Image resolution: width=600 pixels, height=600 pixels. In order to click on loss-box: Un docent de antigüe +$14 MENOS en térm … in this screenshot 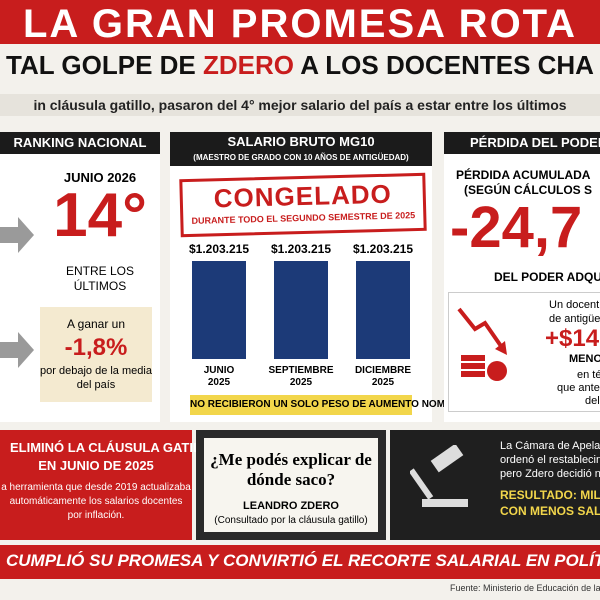, I will do `click(524, 352)`.